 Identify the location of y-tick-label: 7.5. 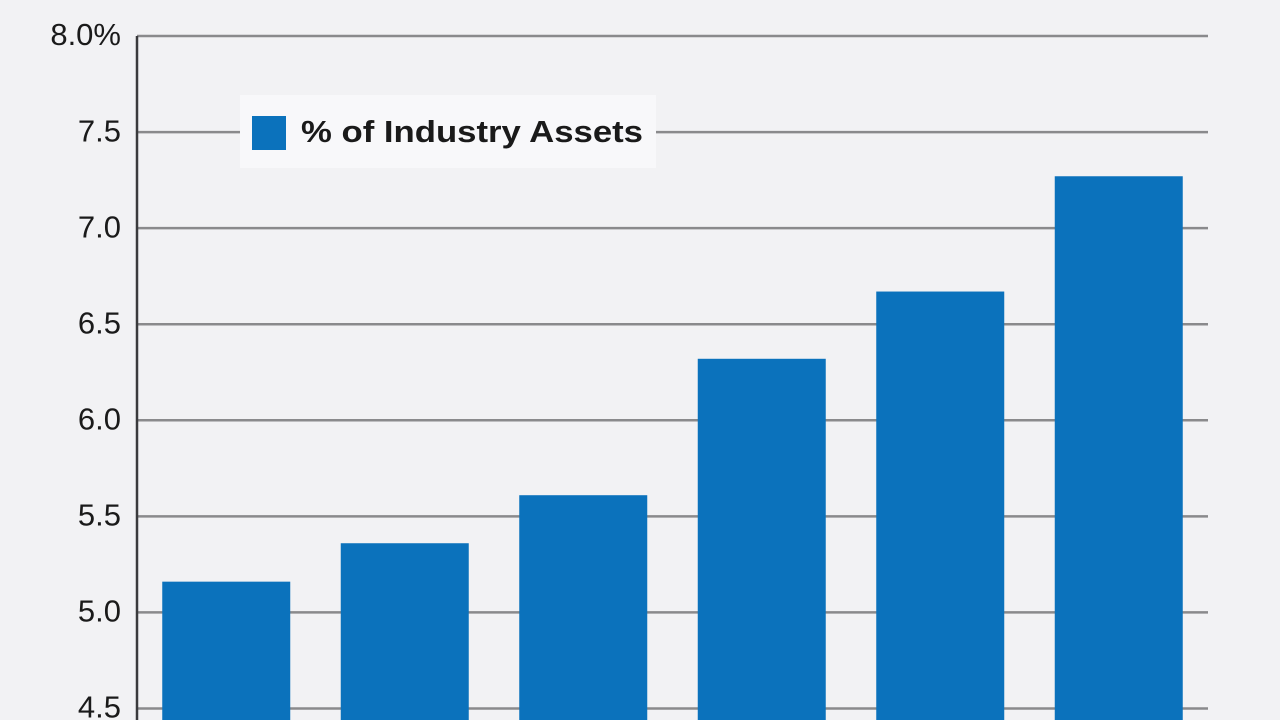
(99, 130).